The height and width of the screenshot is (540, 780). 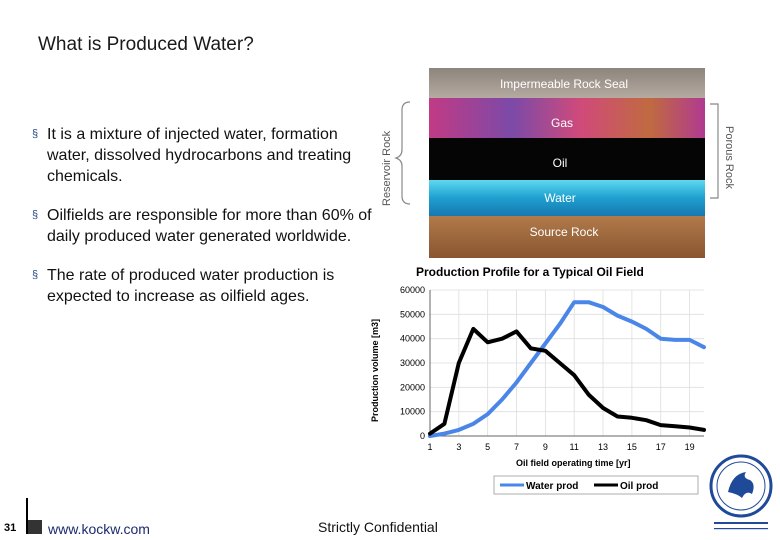 What do you see at coordinates (564, 84) in the screenshot?
I see `seal-label: Impermeable Rock Seal` at bounding box center [564, 84].